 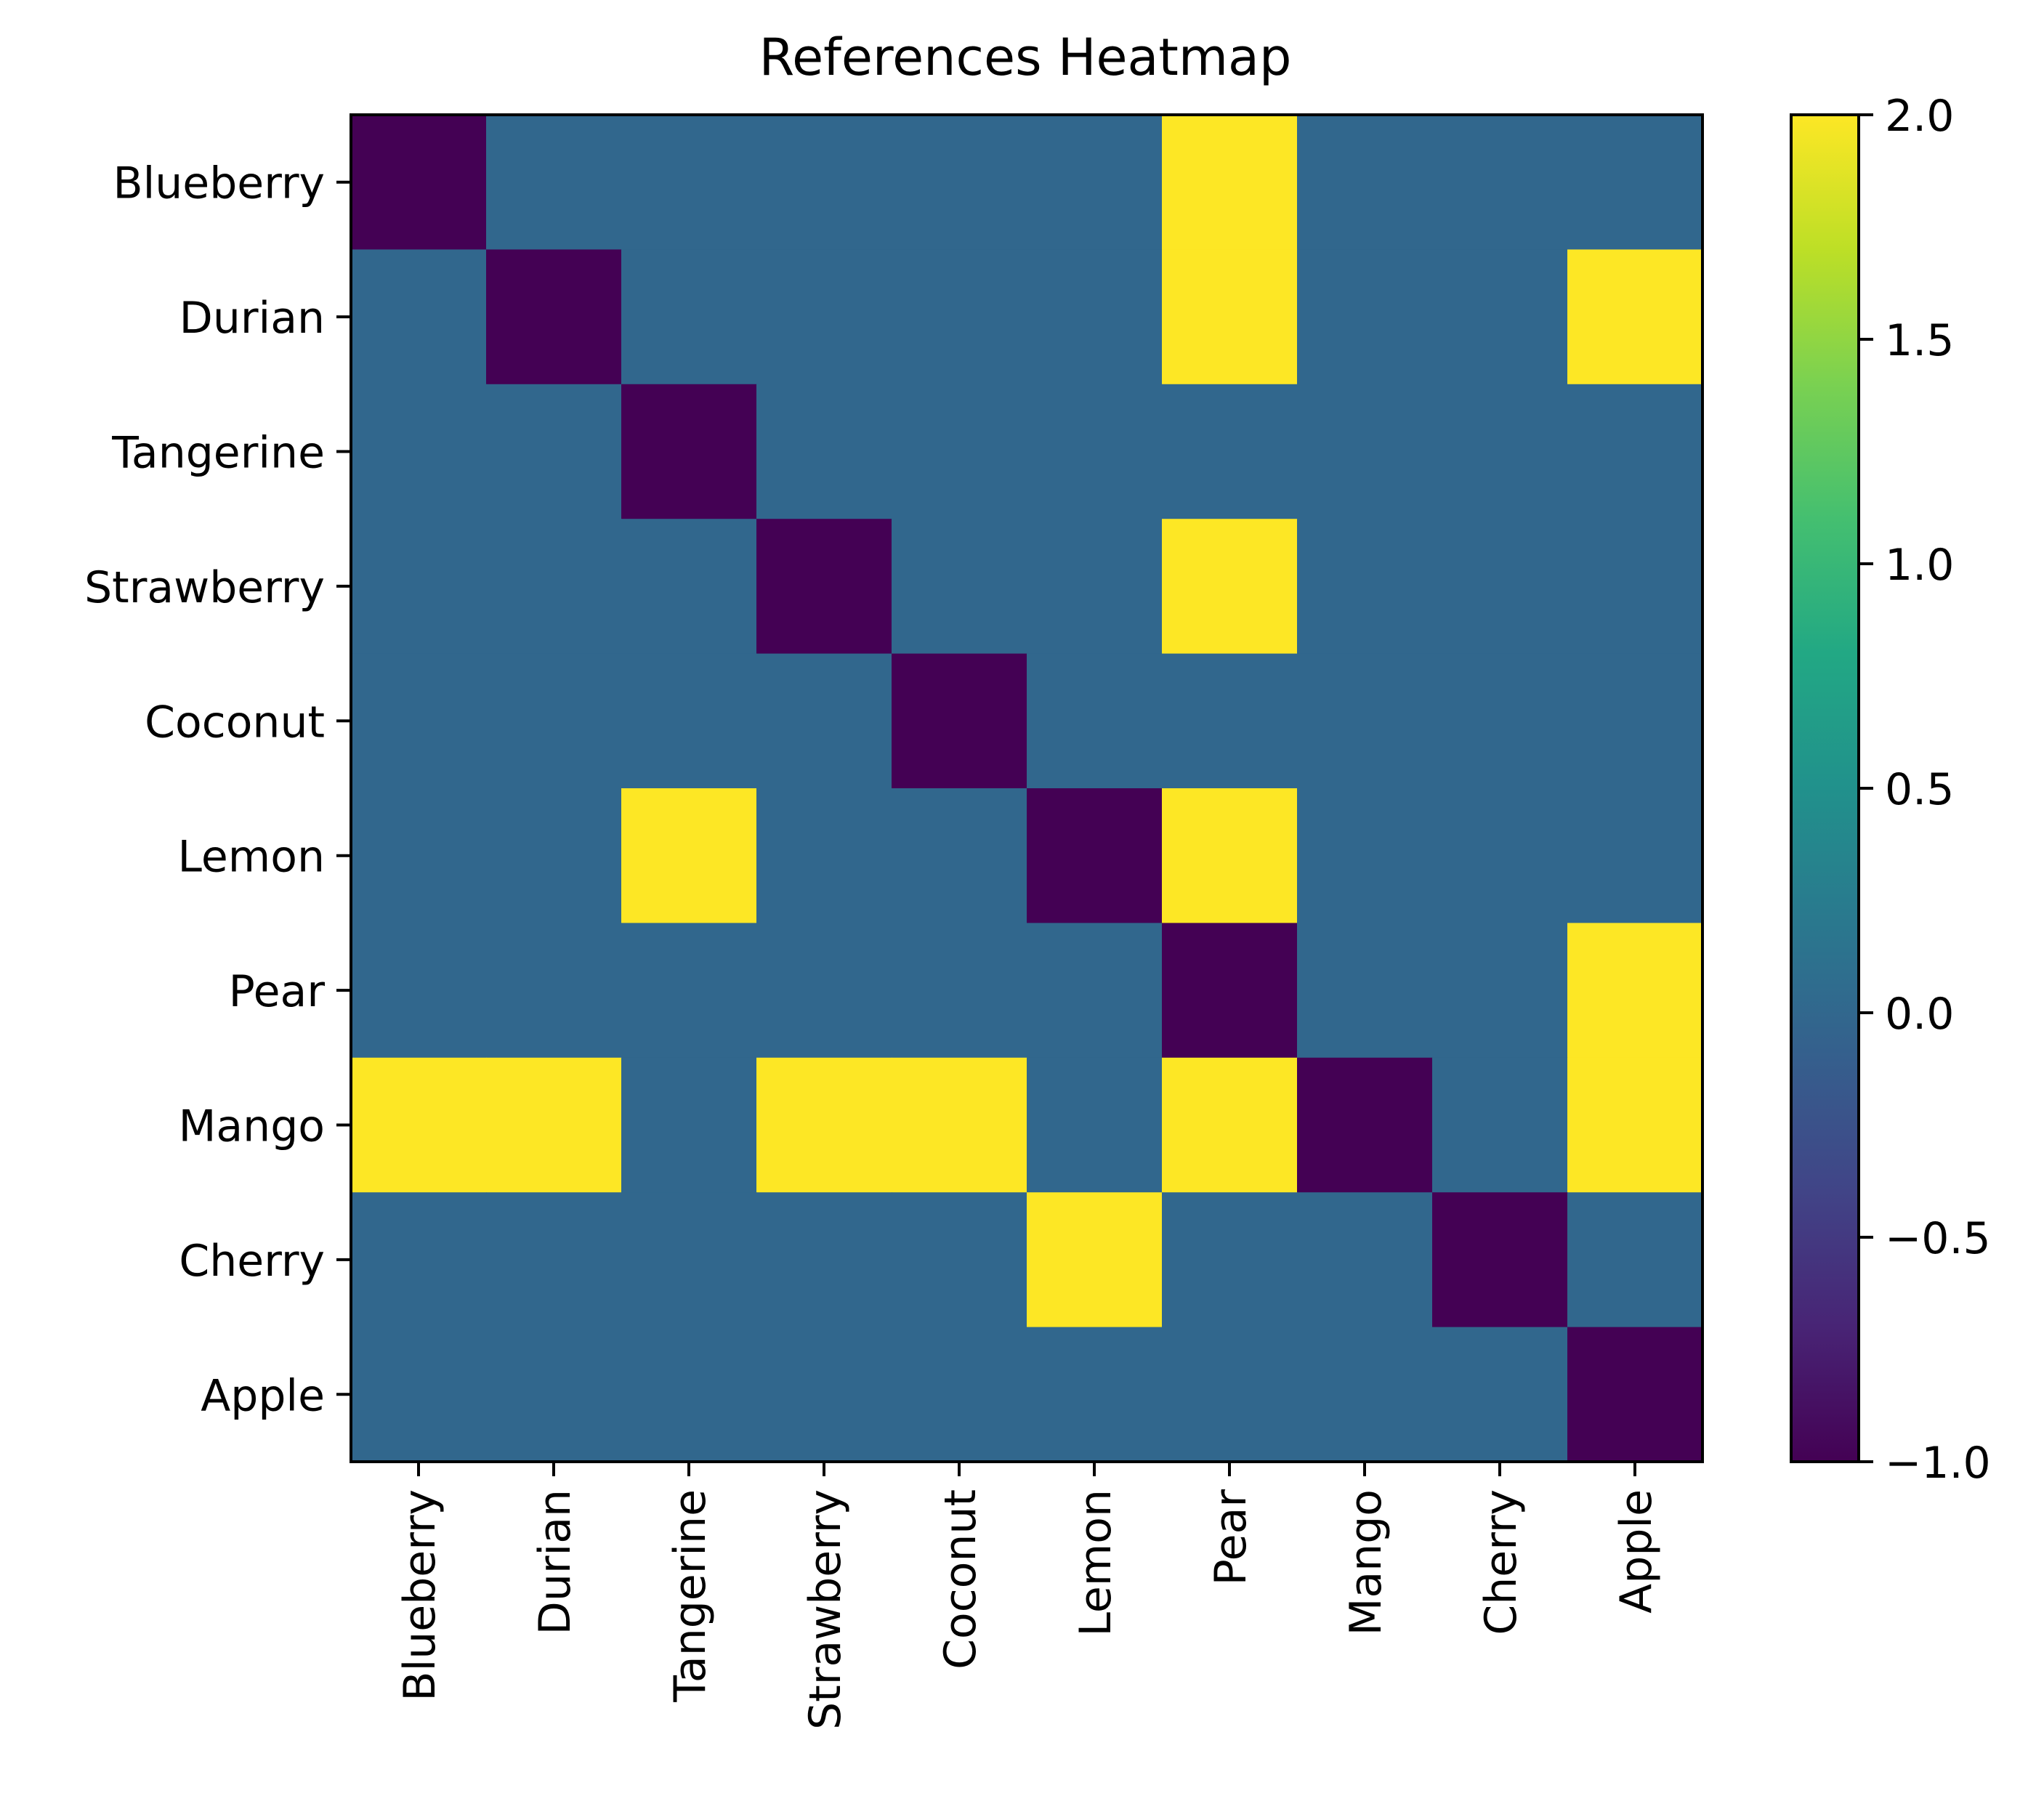 What do you see at coordinates (1636, 1551) in the screenshot?
I see `x-tick-label: Apple` at bounding box center [1636, 1551].